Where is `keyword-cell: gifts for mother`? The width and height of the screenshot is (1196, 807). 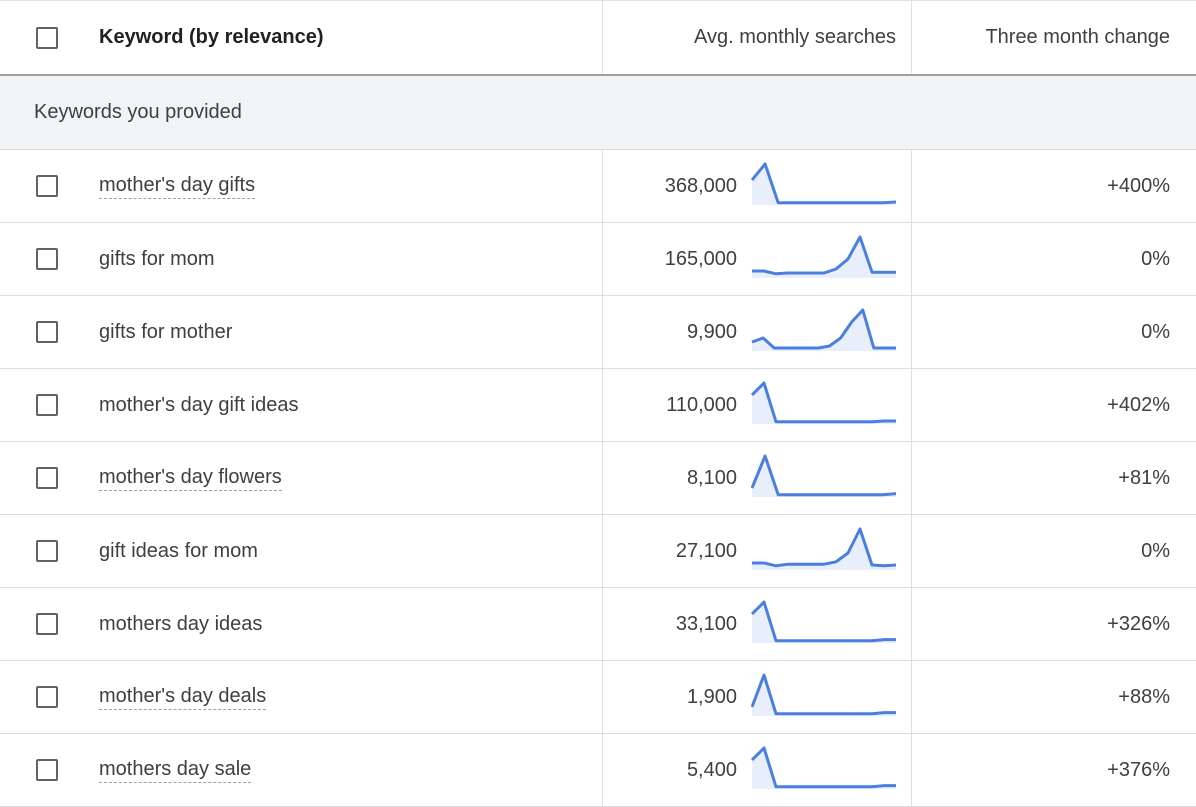 keyword-cell: gifts for mother is located at coordinates (349, 332).